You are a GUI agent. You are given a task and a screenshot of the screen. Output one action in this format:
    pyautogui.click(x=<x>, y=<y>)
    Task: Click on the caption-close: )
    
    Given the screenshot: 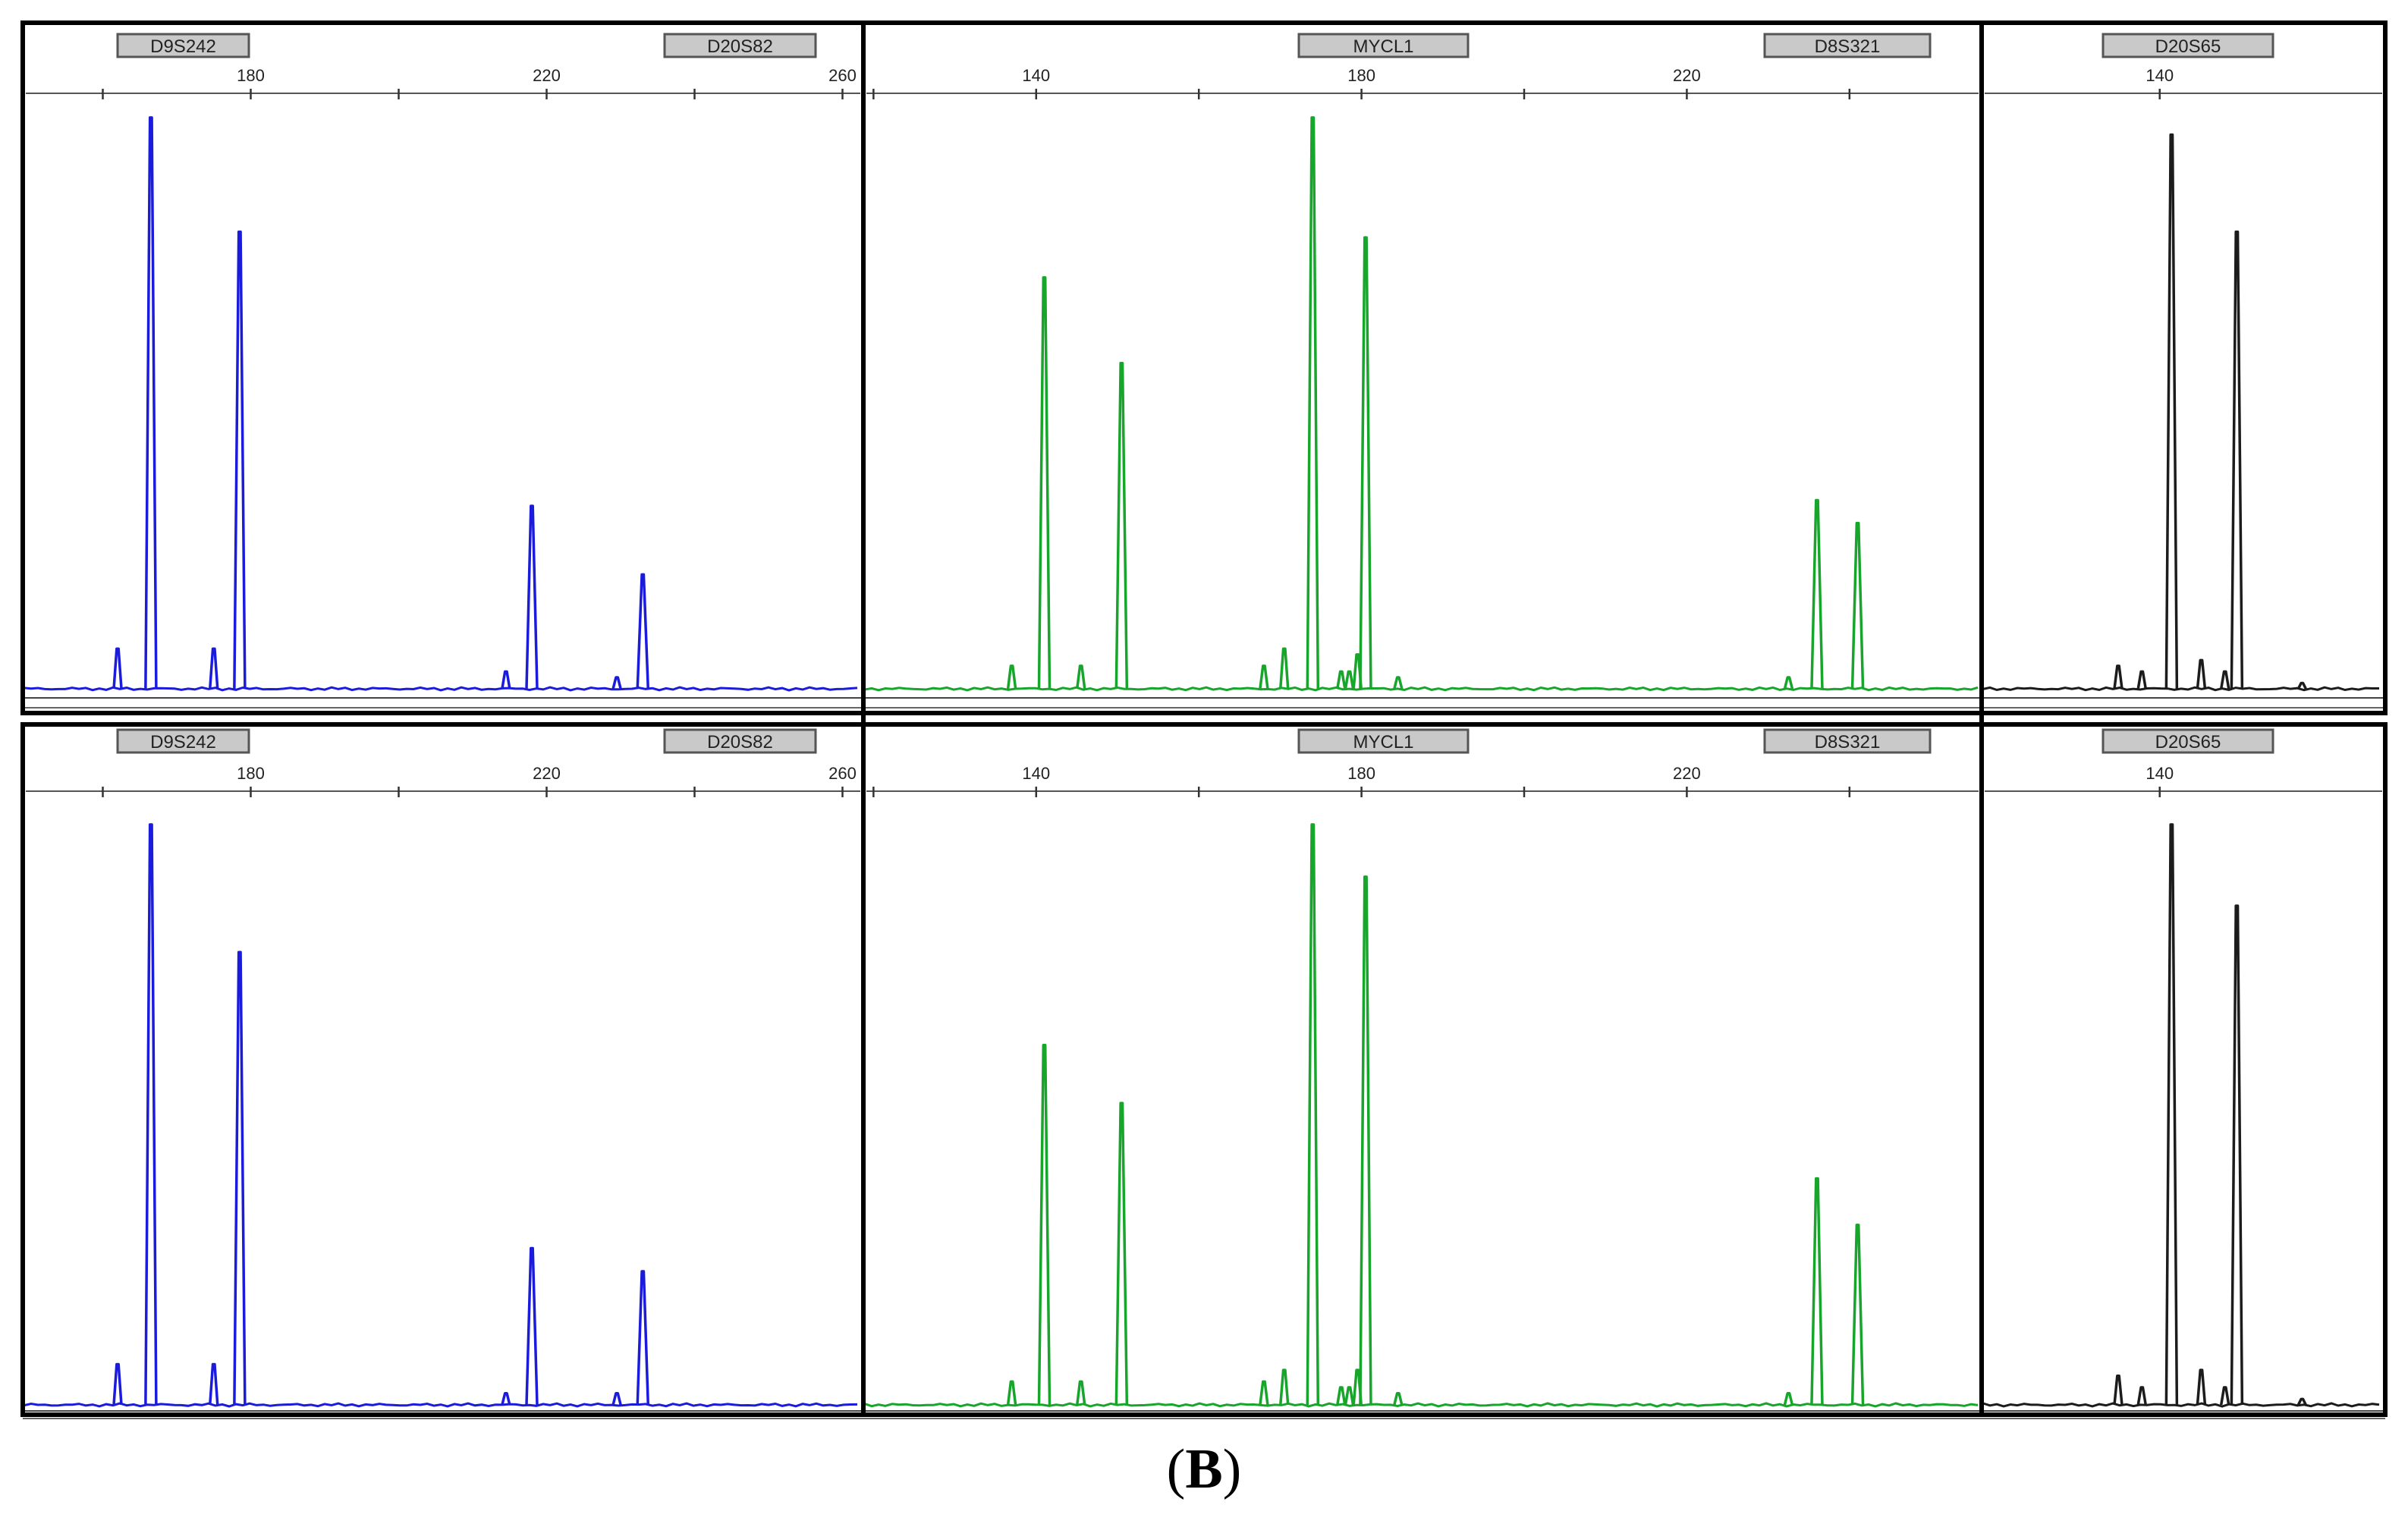 What is the action you would take?
    pyautogui.click(x=1232, y=1469)
    